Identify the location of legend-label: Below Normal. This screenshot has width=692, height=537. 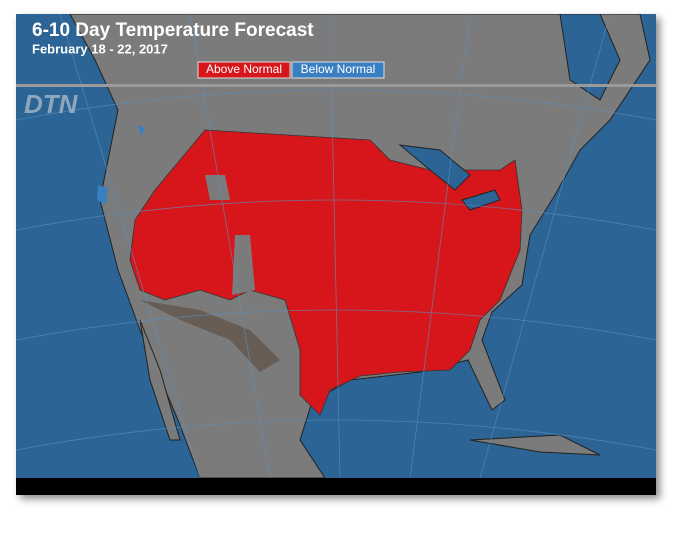
(338, 69).